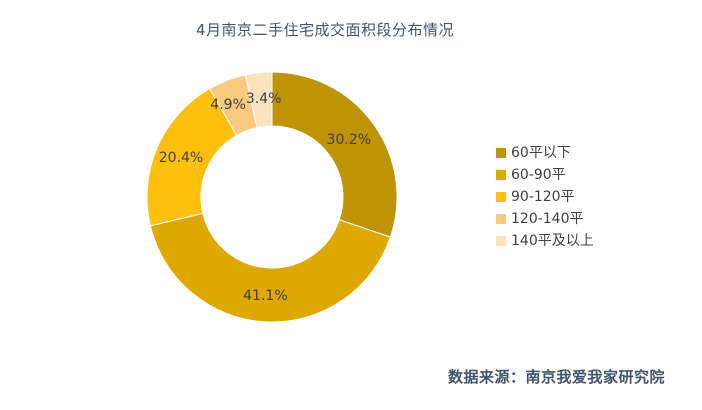 The width and height of the screenshot is (702, 410). I want to click on legend-label: 140平及以上, so click(552, 241).